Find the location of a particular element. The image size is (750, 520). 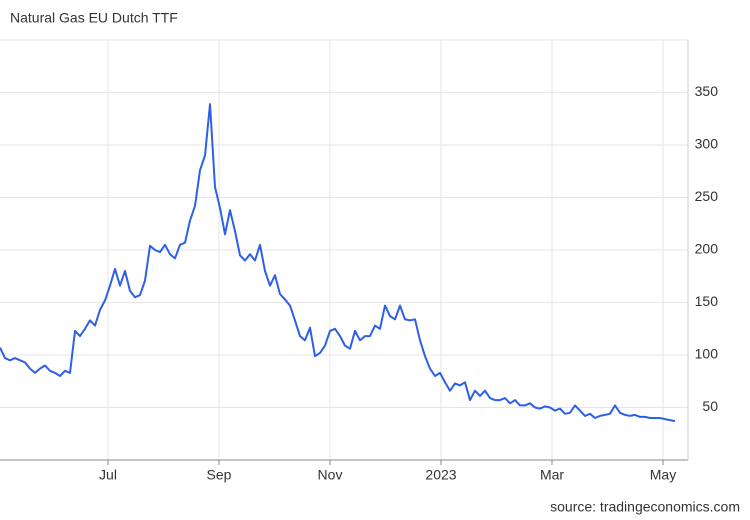

x-tick-label: Jul is located at coordinates (108, 475).